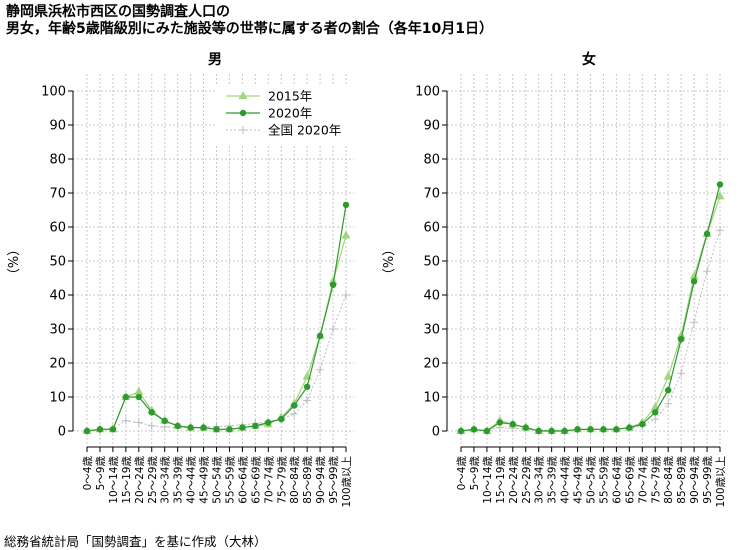 The image size is (750, 550). I want to click on legend-label: 2015年, so click(290, 96).